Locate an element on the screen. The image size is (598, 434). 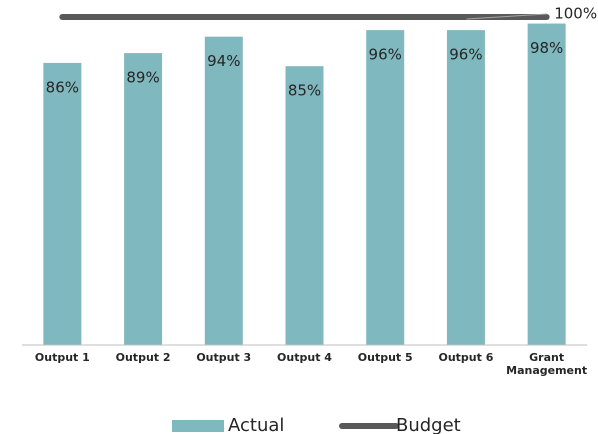
x-tick-label: Grant Management is located at coordinates (546, 364).